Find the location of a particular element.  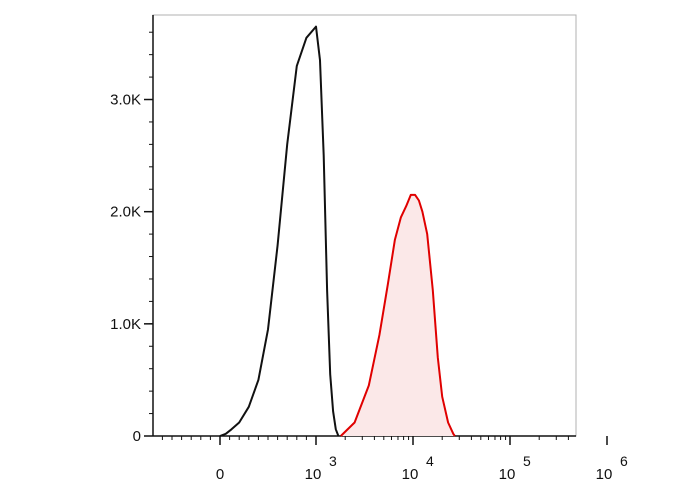

x-tick-exponent: 4 is located at coordinates (430, 461).